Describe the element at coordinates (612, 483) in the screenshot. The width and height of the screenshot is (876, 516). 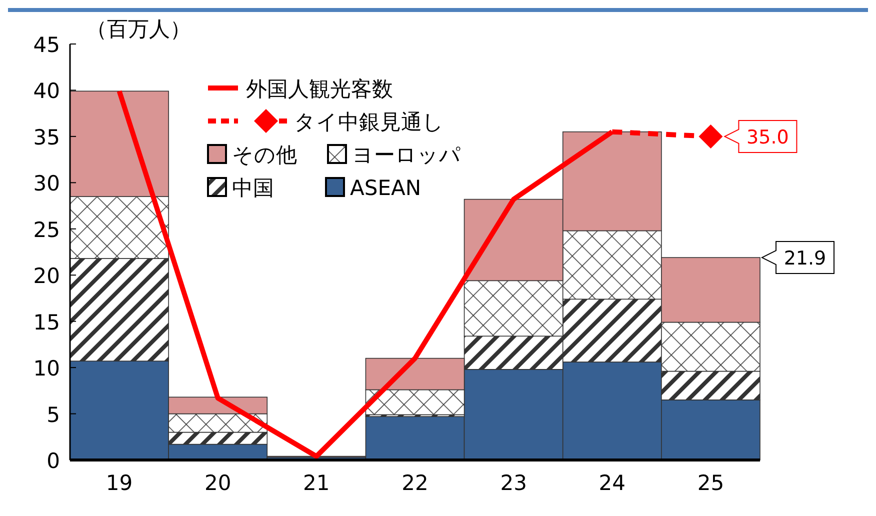
I see `x-tick-label: 24` at that location.